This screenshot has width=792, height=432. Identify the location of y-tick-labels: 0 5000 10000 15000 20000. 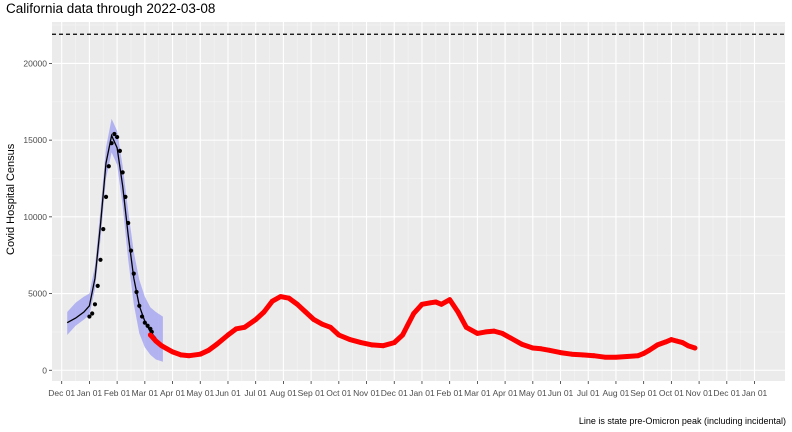
(35, 216).